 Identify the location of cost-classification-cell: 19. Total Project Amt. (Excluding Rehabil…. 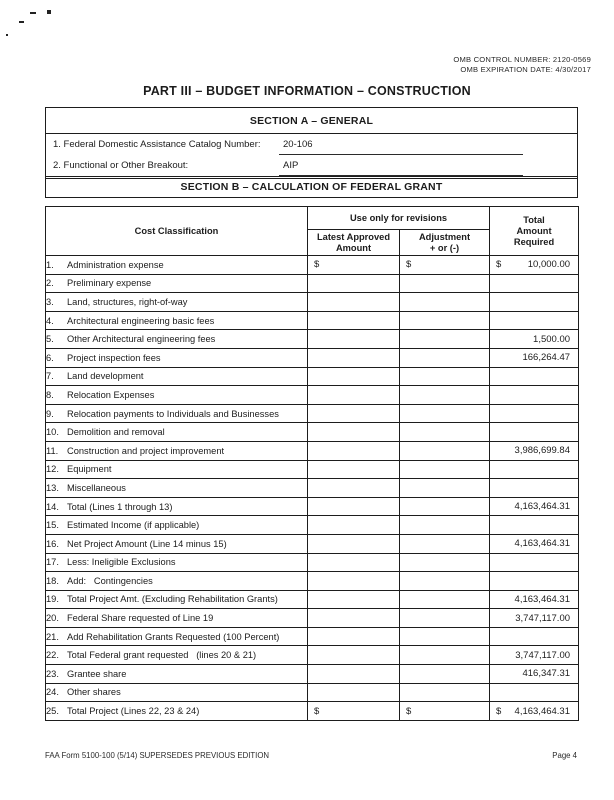
(176, 599).